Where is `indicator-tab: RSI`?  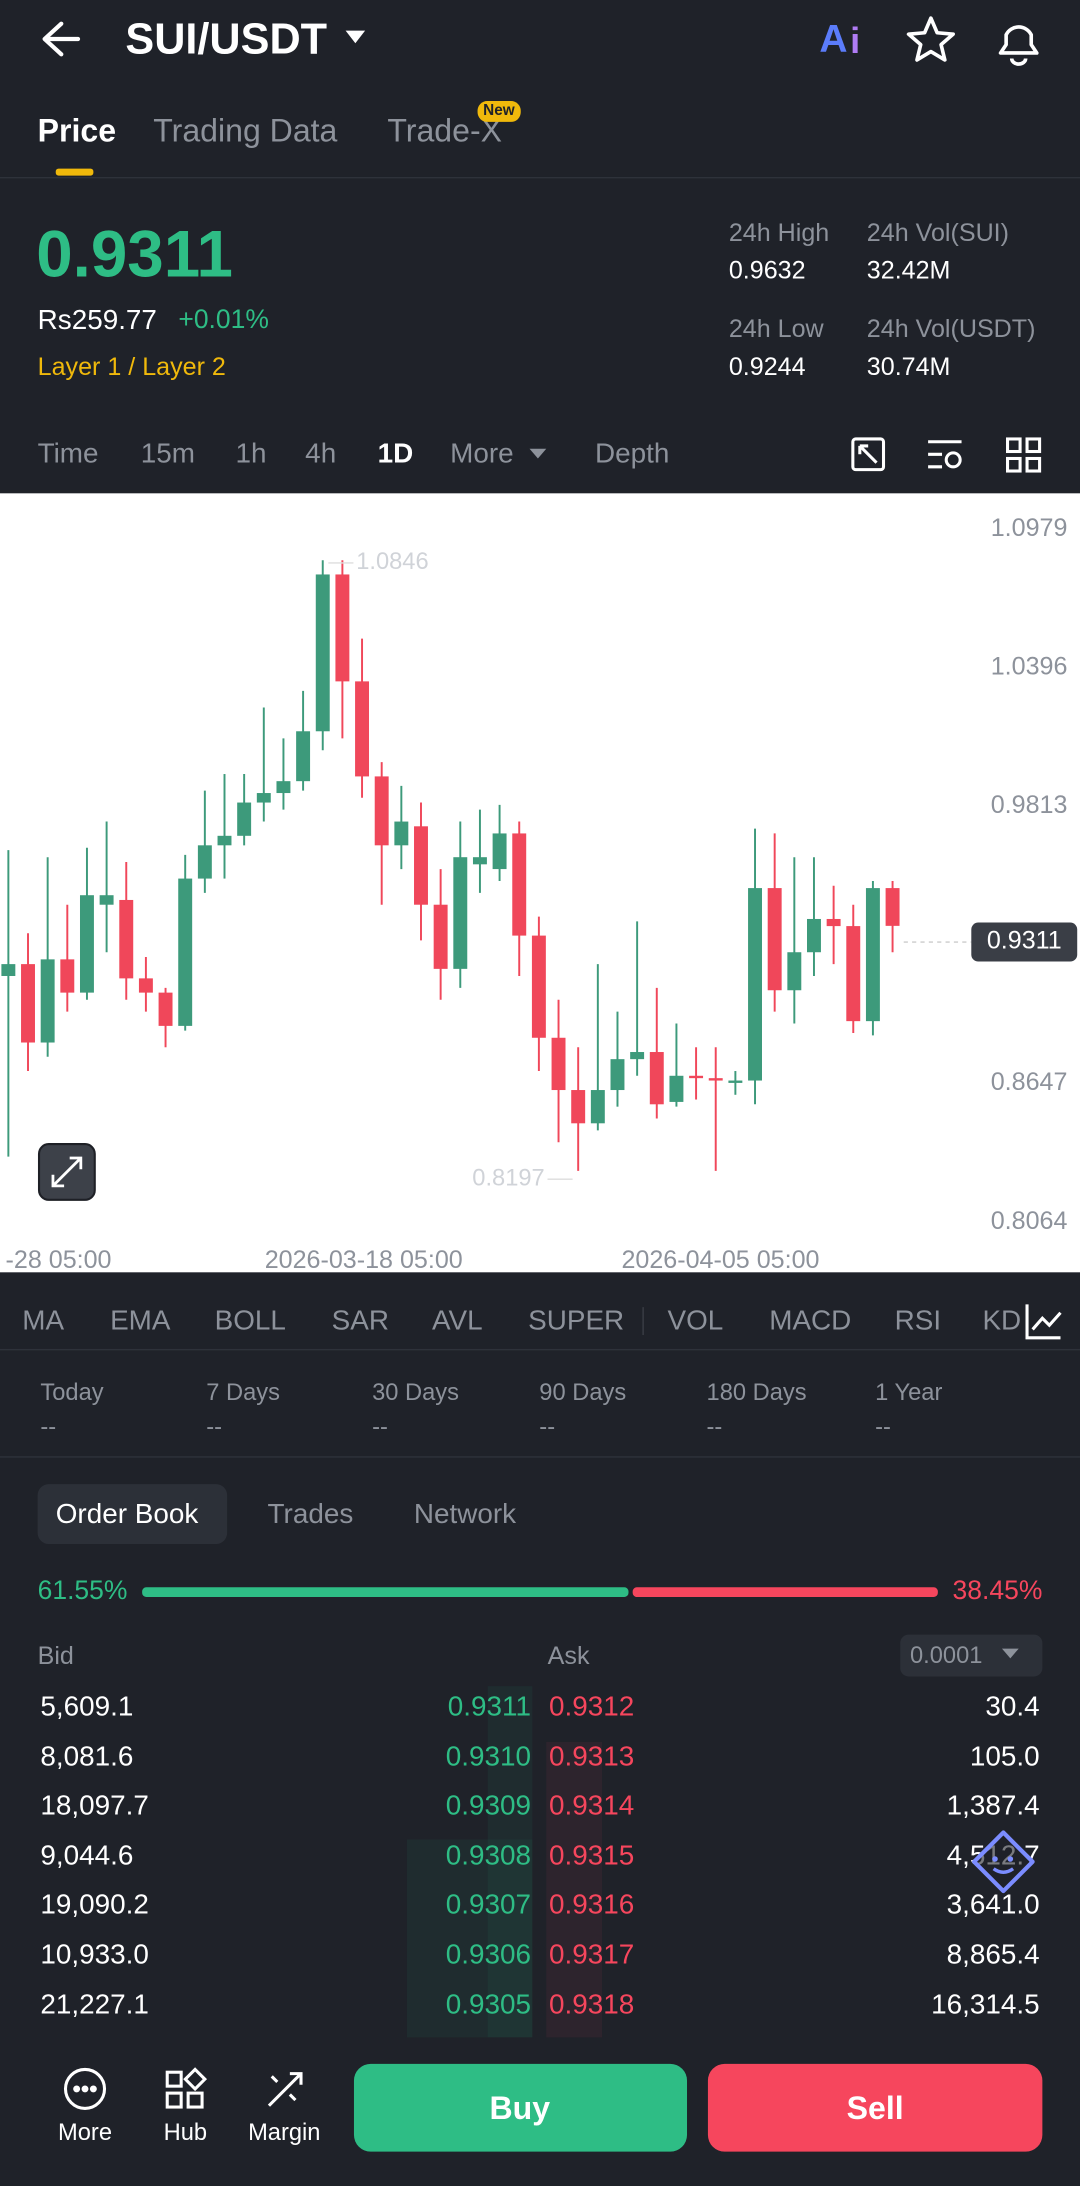 indicator-tab: RSI is located at coordinates (918, 1321).